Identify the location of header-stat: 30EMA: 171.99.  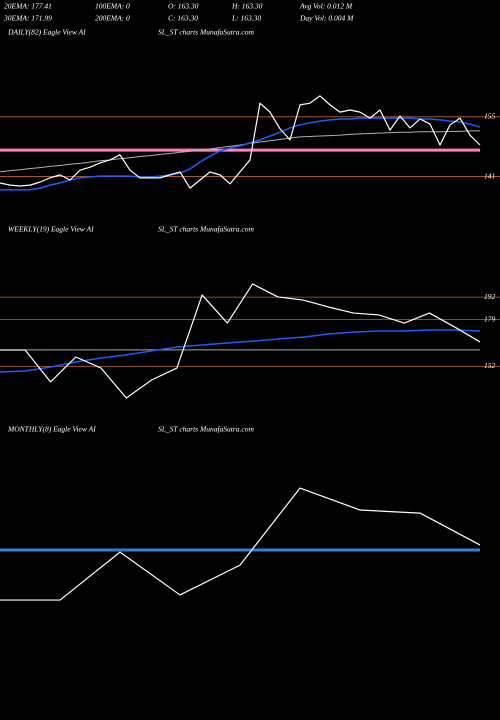
(27, 18).